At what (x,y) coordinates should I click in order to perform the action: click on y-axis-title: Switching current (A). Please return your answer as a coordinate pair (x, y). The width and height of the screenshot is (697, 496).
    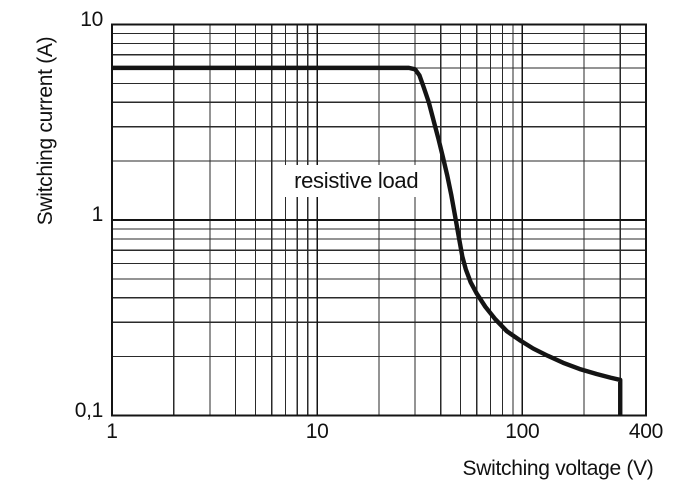
    Looking at the image, I should click on (45, 131).